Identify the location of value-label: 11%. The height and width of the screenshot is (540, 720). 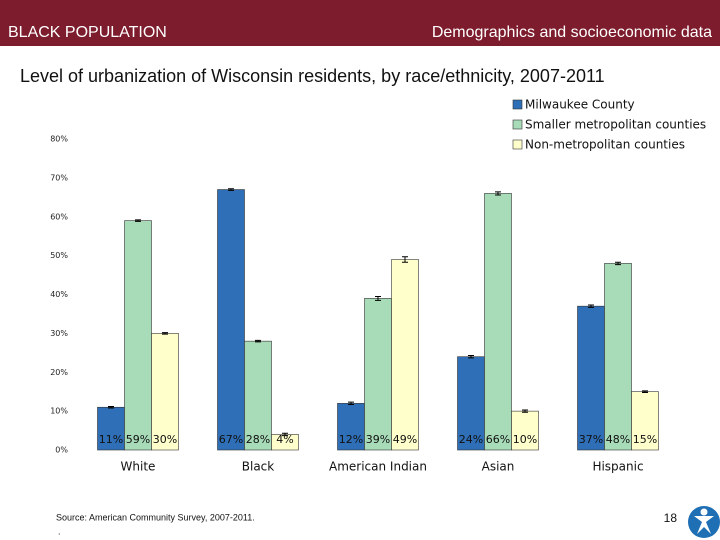
(111, 439).